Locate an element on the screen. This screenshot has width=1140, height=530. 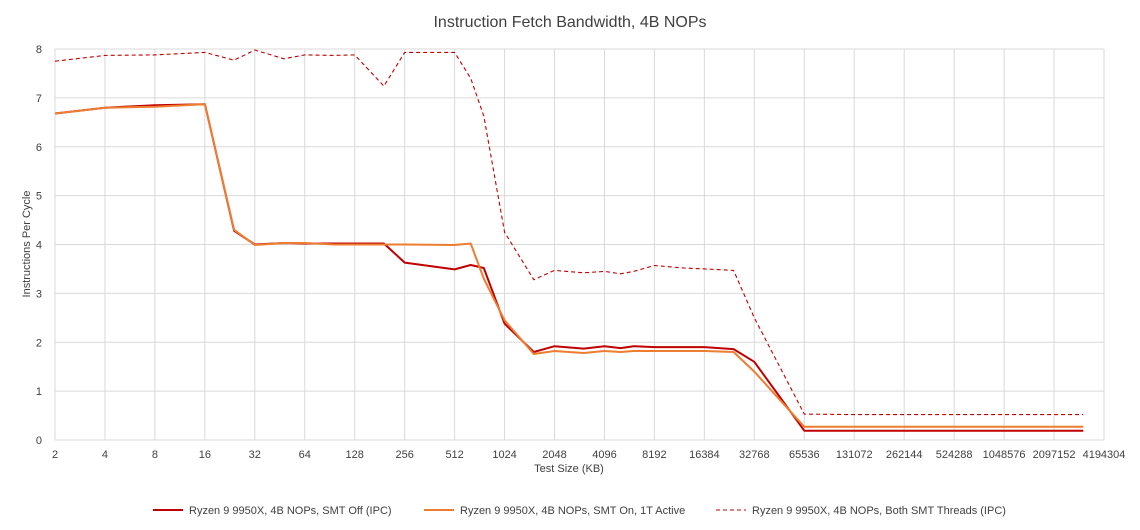
y-tick-label: 2 is located at coordinates (39, 343).